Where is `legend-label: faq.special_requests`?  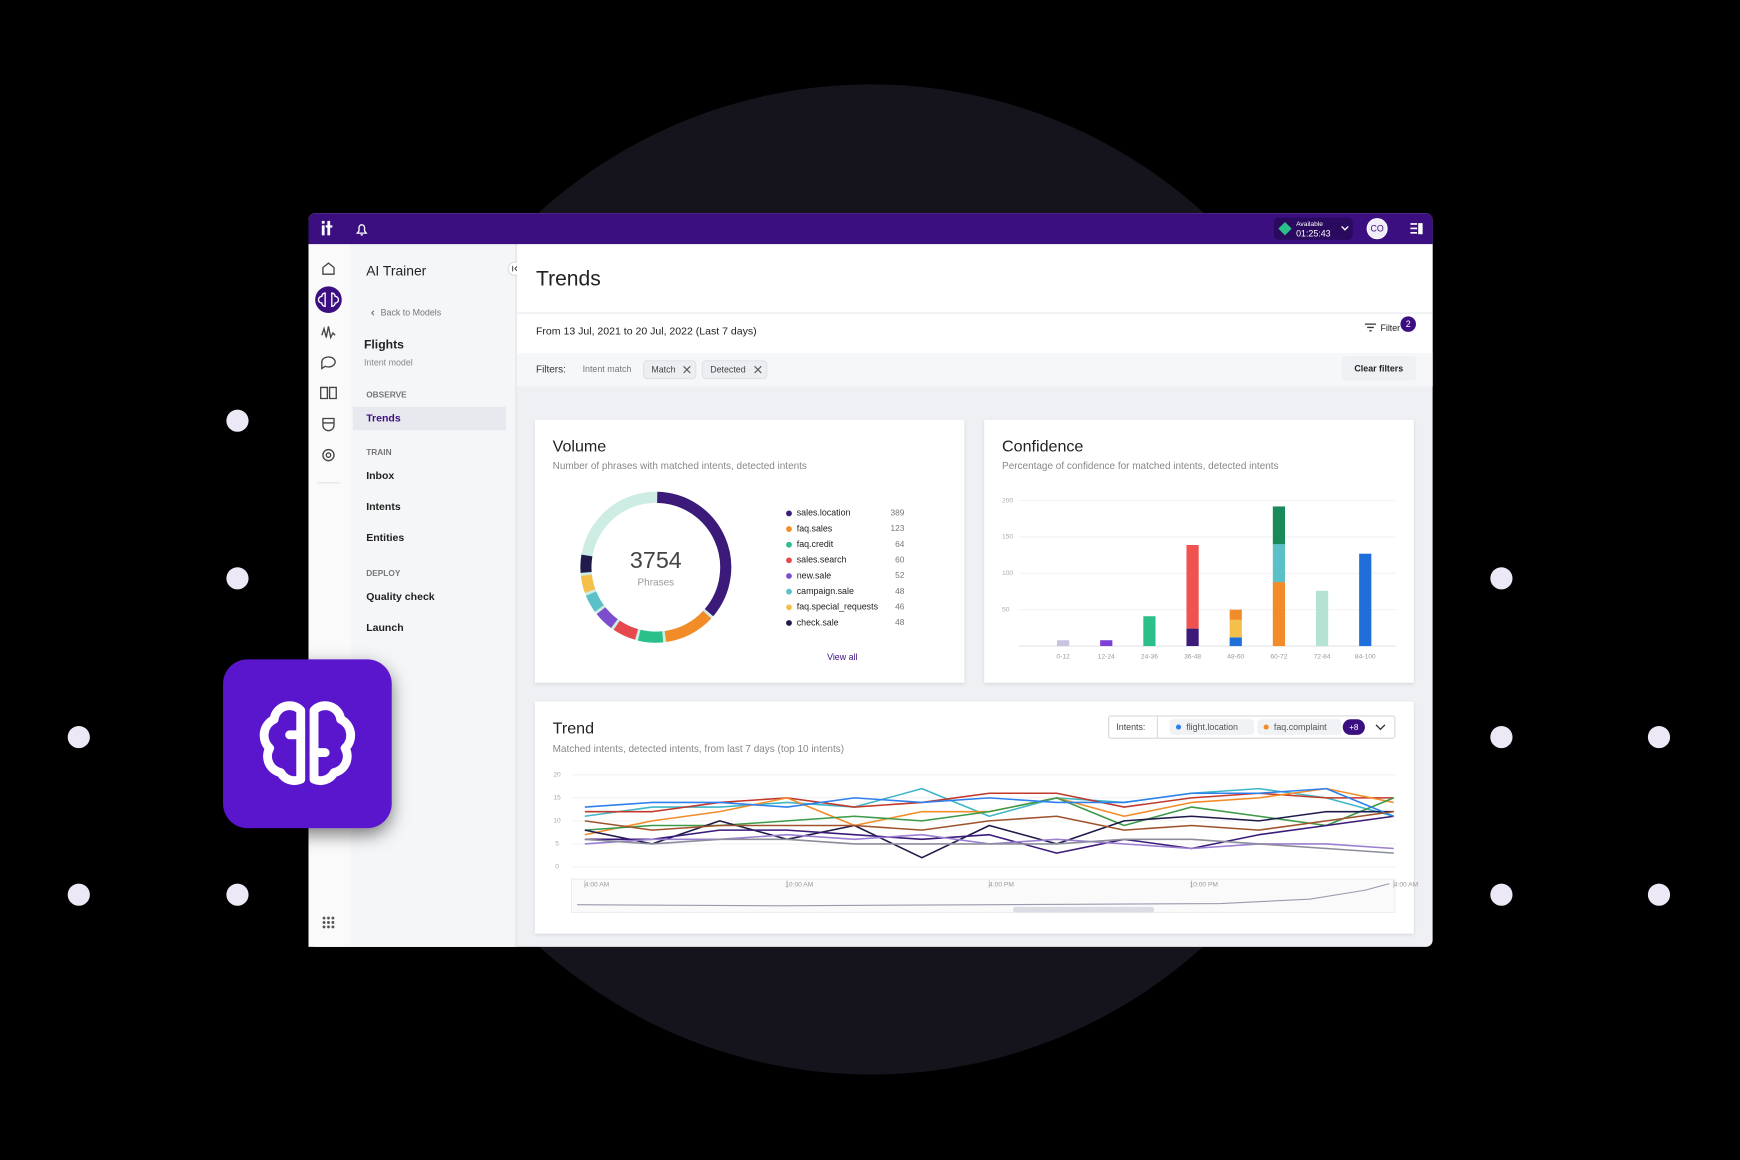 legend-label: faq.special_requests is located at coordinates (838, 607).